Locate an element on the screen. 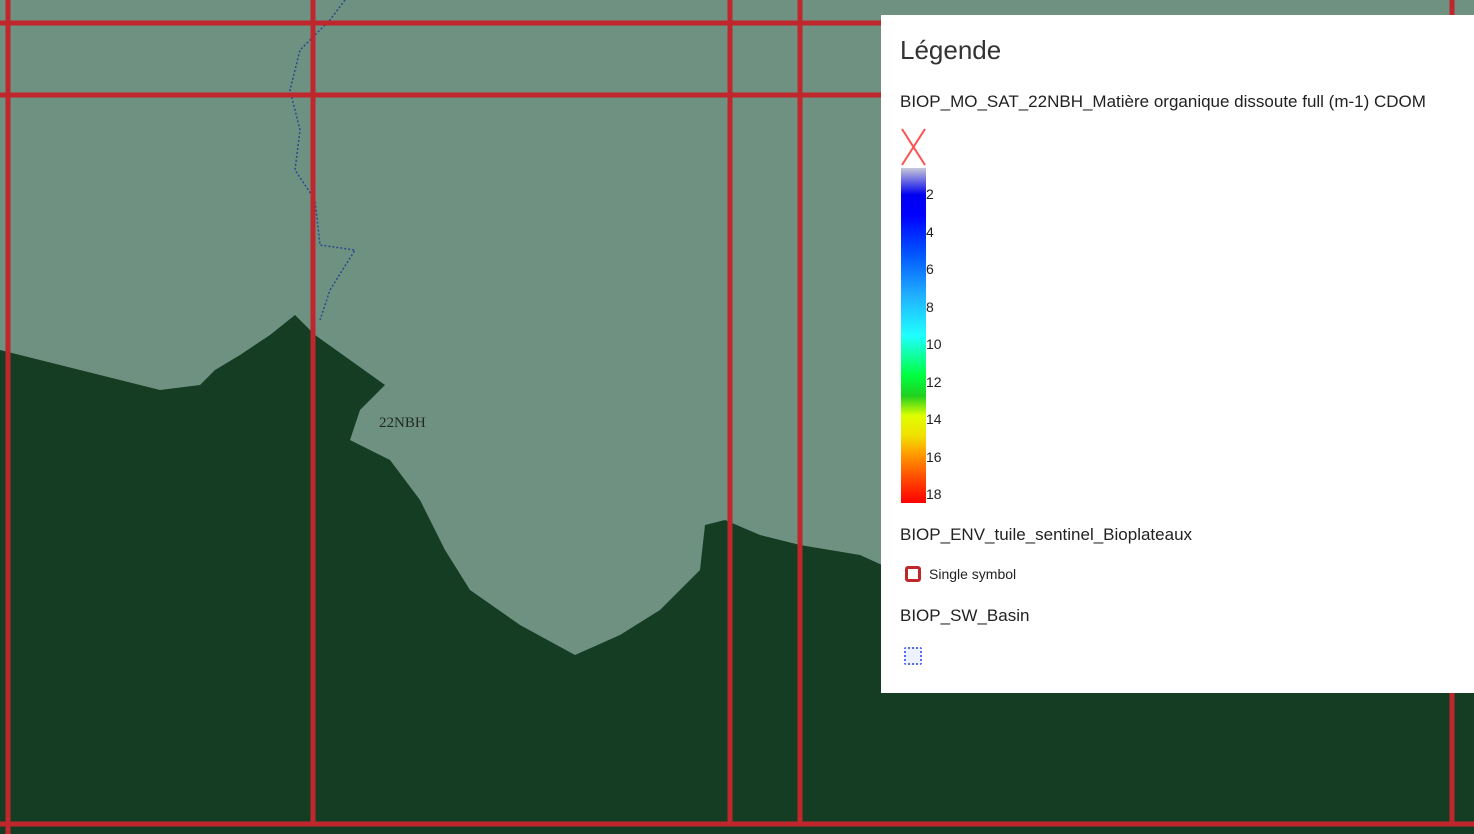 The height and width of the screenshot is (834, 1474). ramp-tick-label: 14 is located at coordinates (934, 419).